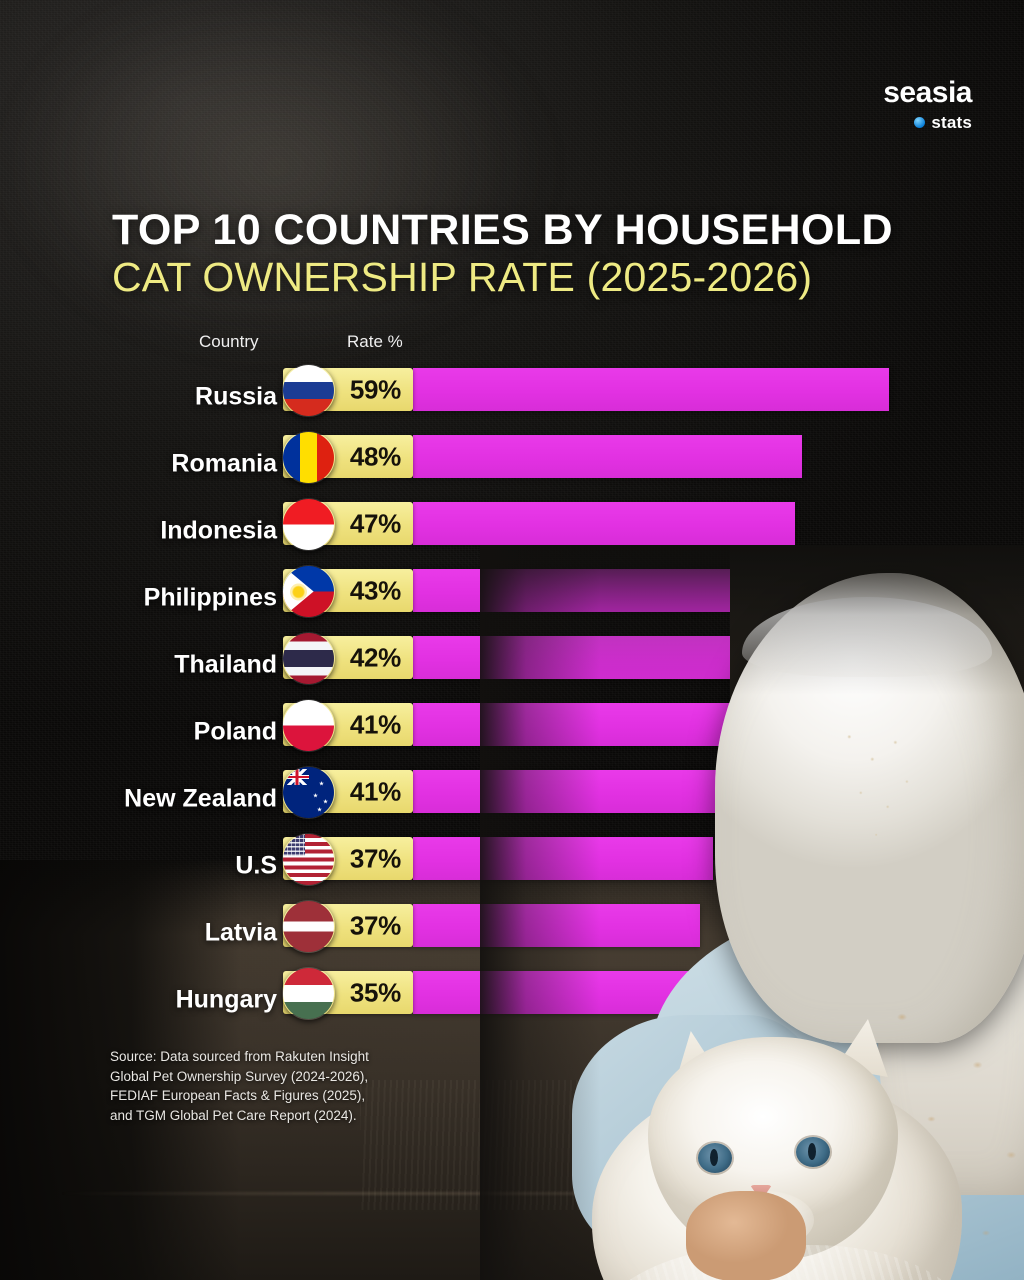  Describe the element at coordinates (375, 657) in the screenshot. I see `value-label: 42%` at that location.